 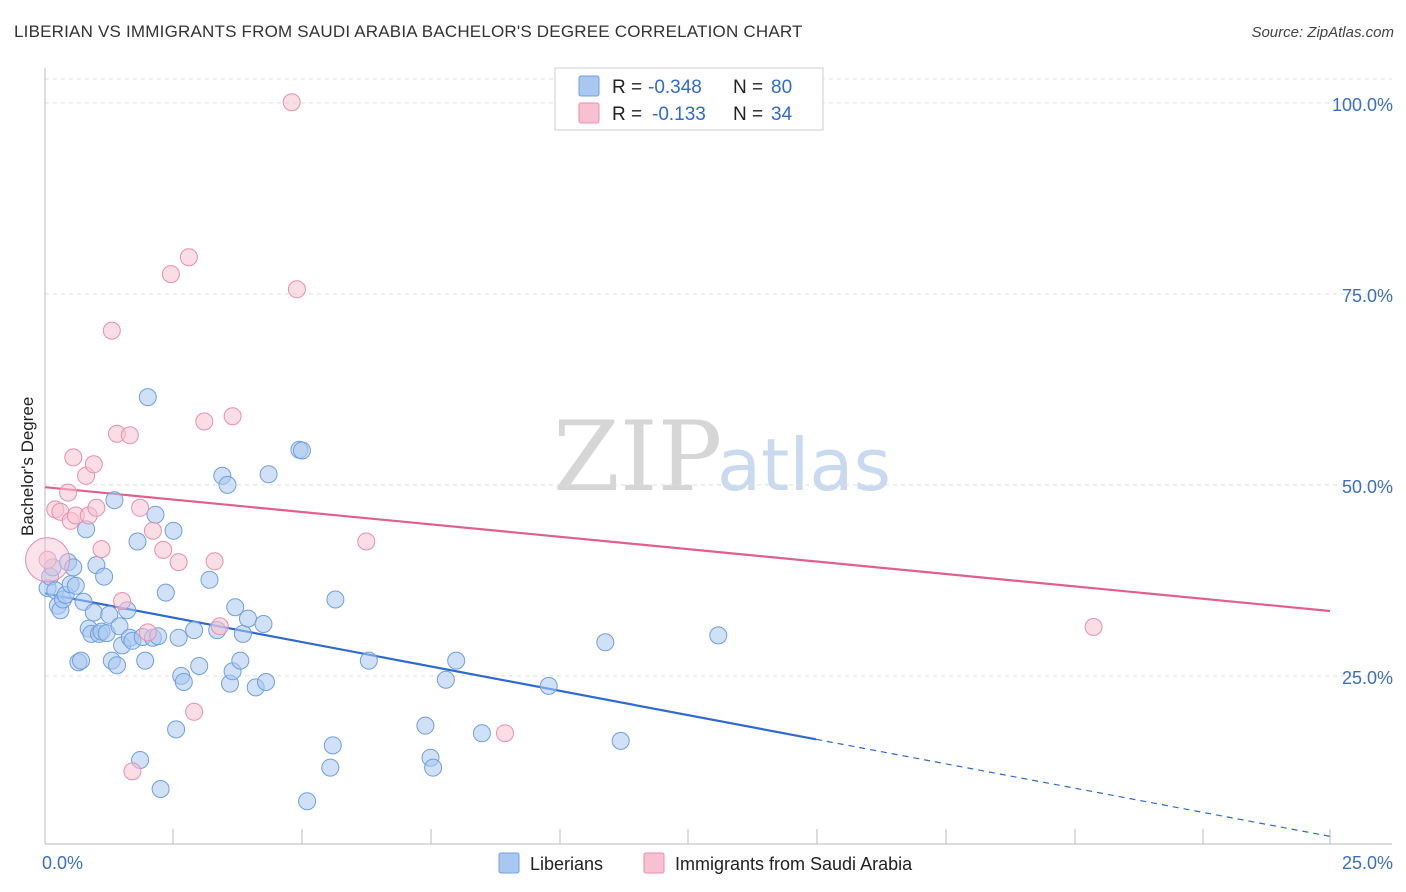 What do you see at coordinates (1367, 296) in the screenshot?
I see `y-tick-label: 75.0%` at bounding box center [1367, 296].